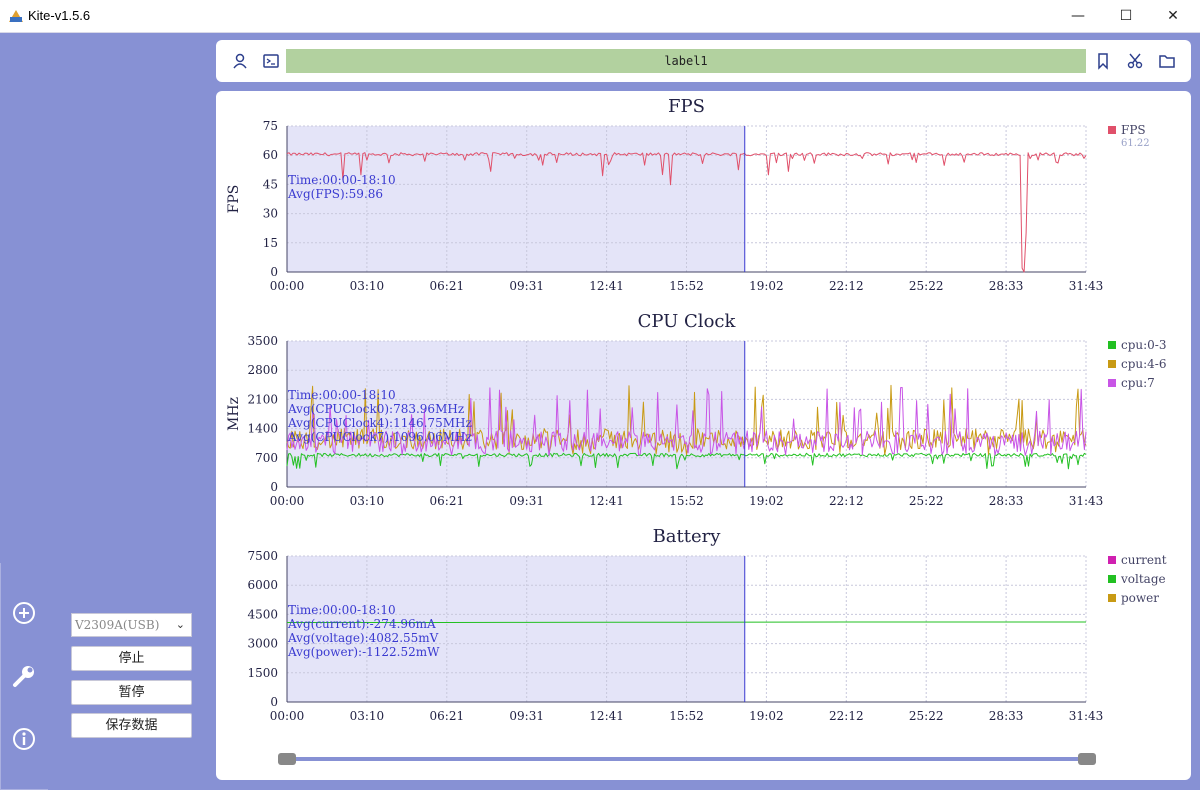  Describe the element at coordinates (271, 61) in the screenshot. I see `terminal-icon` at that location.